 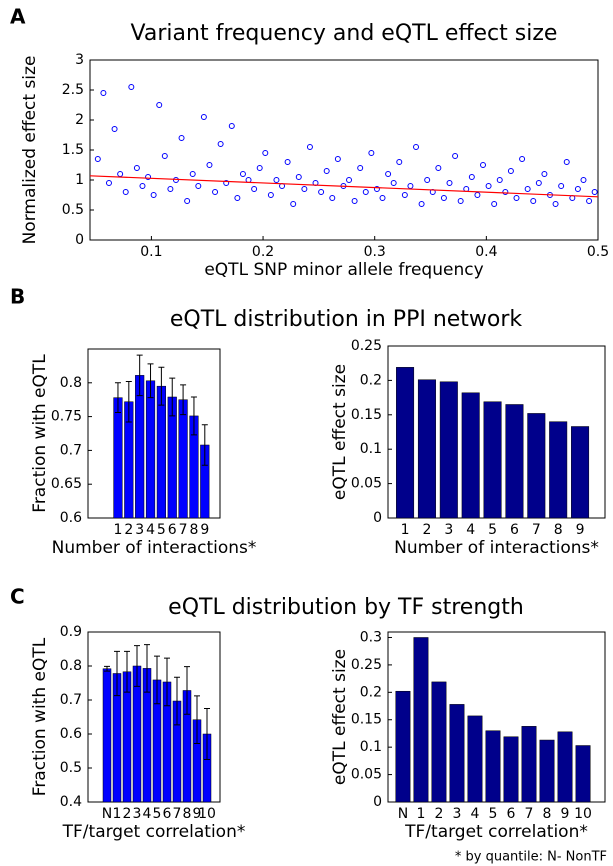 I want to click on y-tick-label: 3, so click(x=79, y=60).